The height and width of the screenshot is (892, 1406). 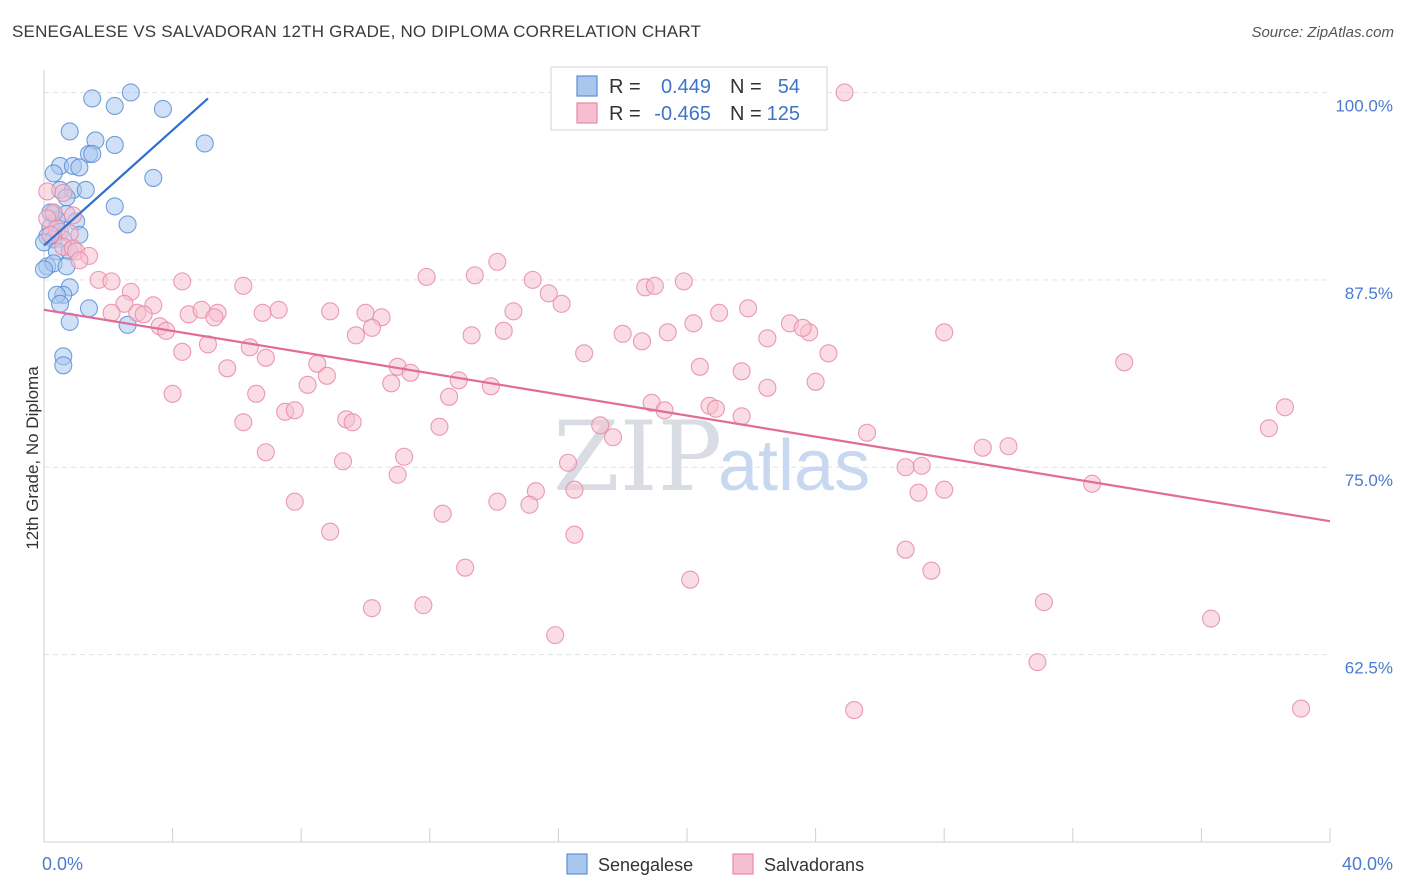 I want to click on legend-swatch-senegalese, so click(x=587, y=86).